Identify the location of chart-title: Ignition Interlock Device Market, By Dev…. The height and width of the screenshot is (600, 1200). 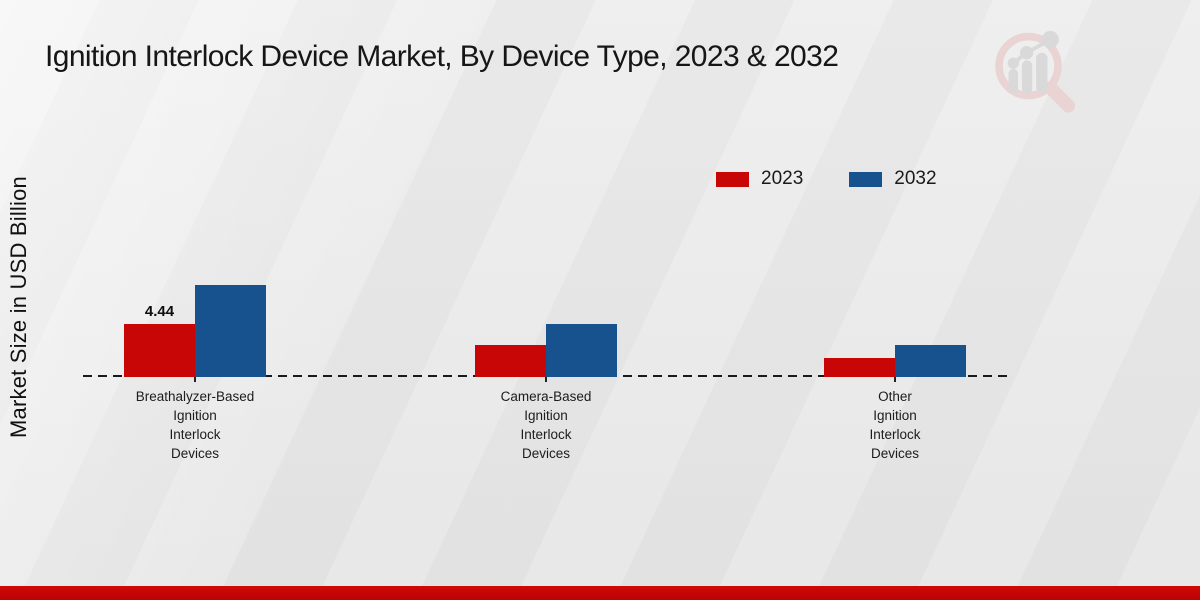
(442, 56).